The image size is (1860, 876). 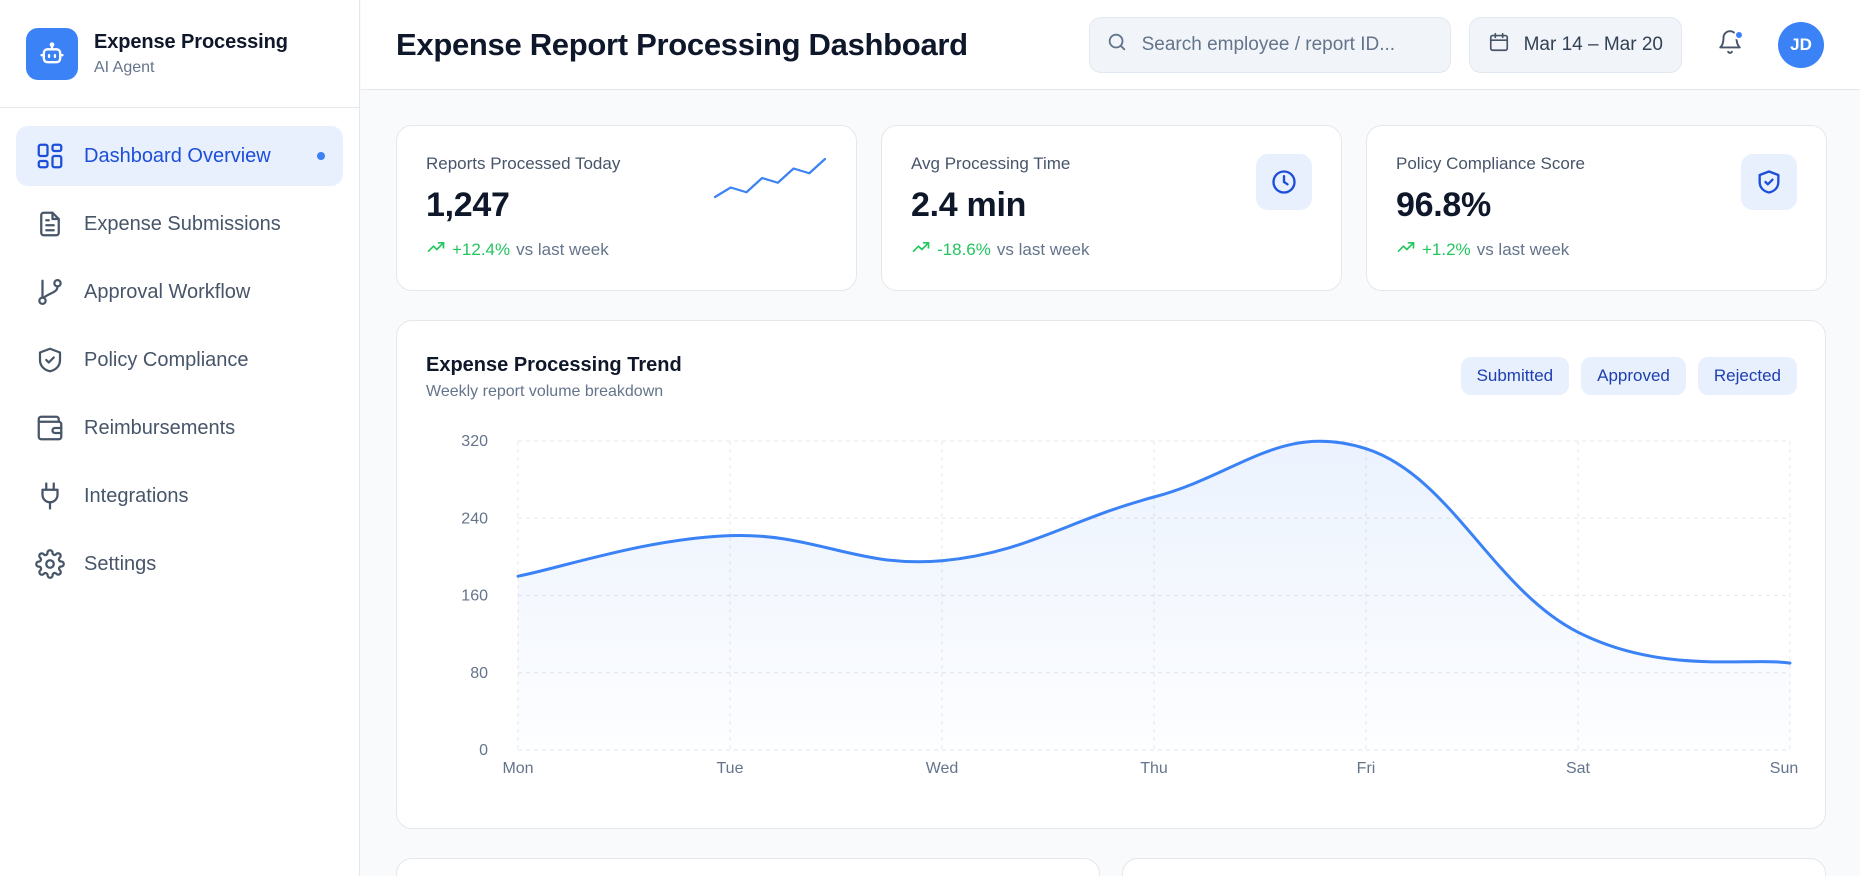 I want to click on sidebar-nav: Dashboard Overview Expense Submissions, so click(x=179, y=364).